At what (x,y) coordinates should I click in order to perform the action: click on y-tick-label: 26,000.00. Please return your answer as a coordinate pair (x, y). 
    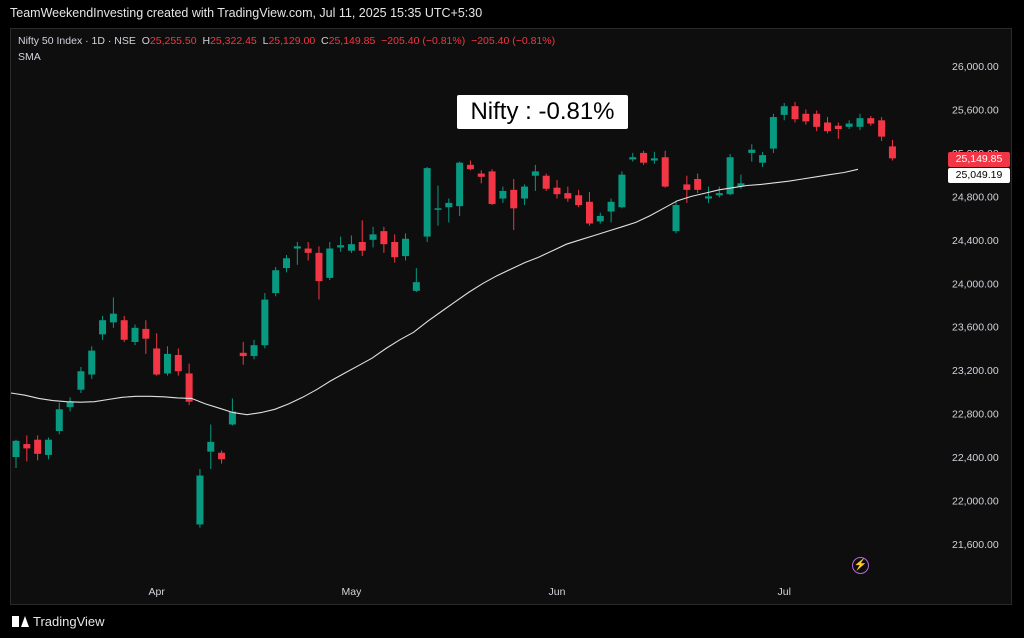
    Looking at the image, I should click on (975, 67).